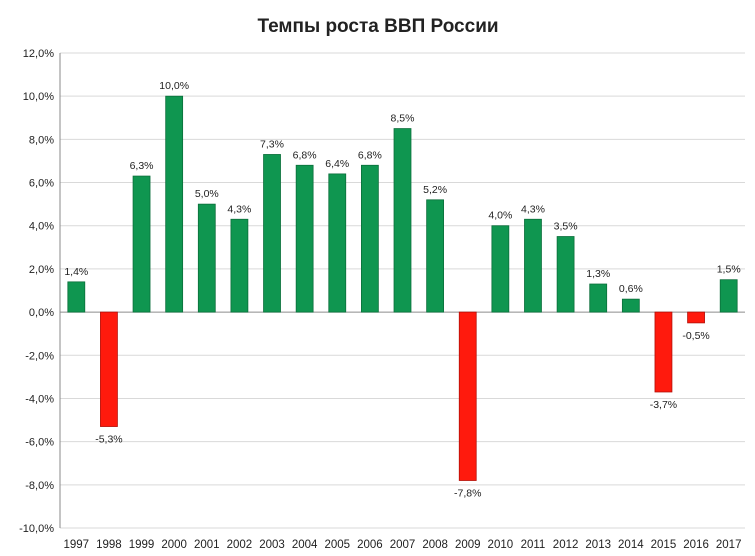  Describe the element at coordinates (630, 305) in the screenshot. I see `bar-2014` at that location.